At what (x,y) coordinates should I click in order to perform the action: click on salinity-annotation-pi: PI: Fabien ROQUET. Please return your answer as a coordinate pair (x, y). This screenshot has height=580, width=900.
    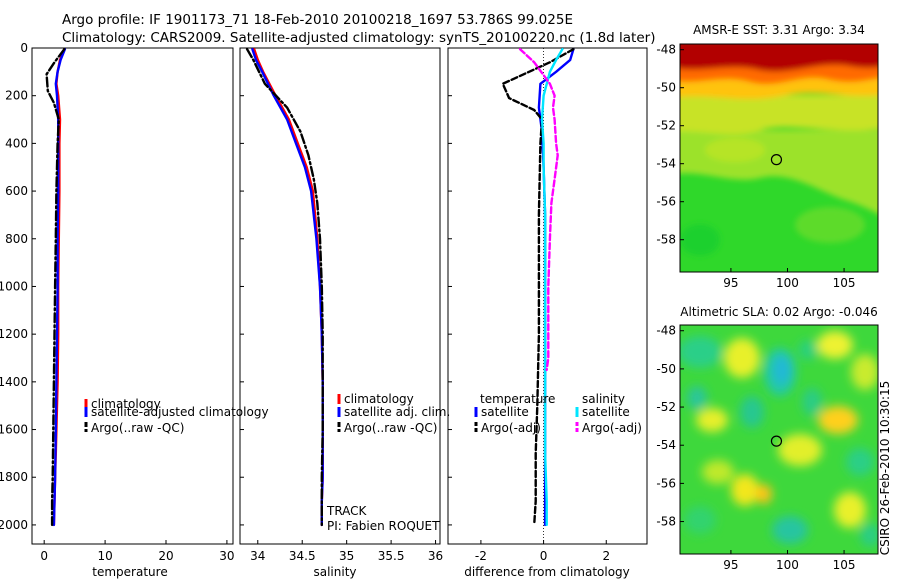
    Looking at the image, I should click on (383, 526).